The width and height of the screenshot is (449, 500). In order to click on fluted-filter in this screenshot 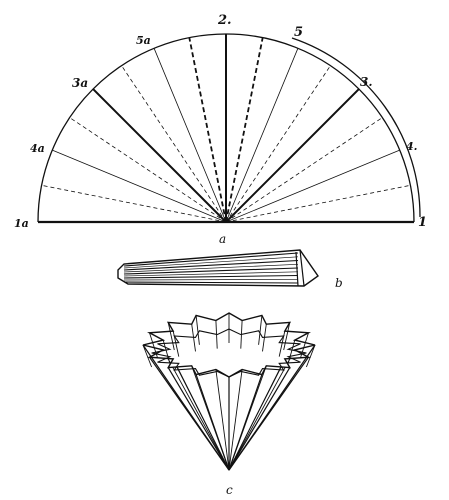, I will do `click(229, 391)`.